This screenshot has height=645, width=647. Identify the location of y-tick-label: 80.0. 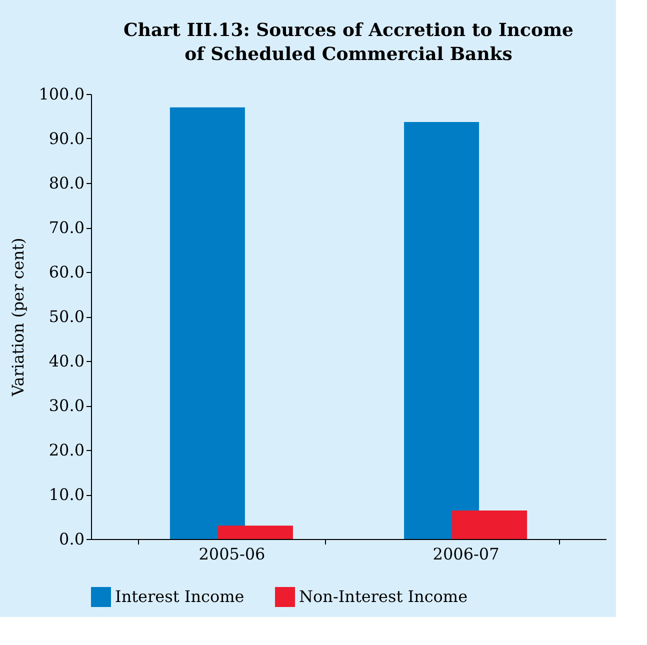
(66, 183).